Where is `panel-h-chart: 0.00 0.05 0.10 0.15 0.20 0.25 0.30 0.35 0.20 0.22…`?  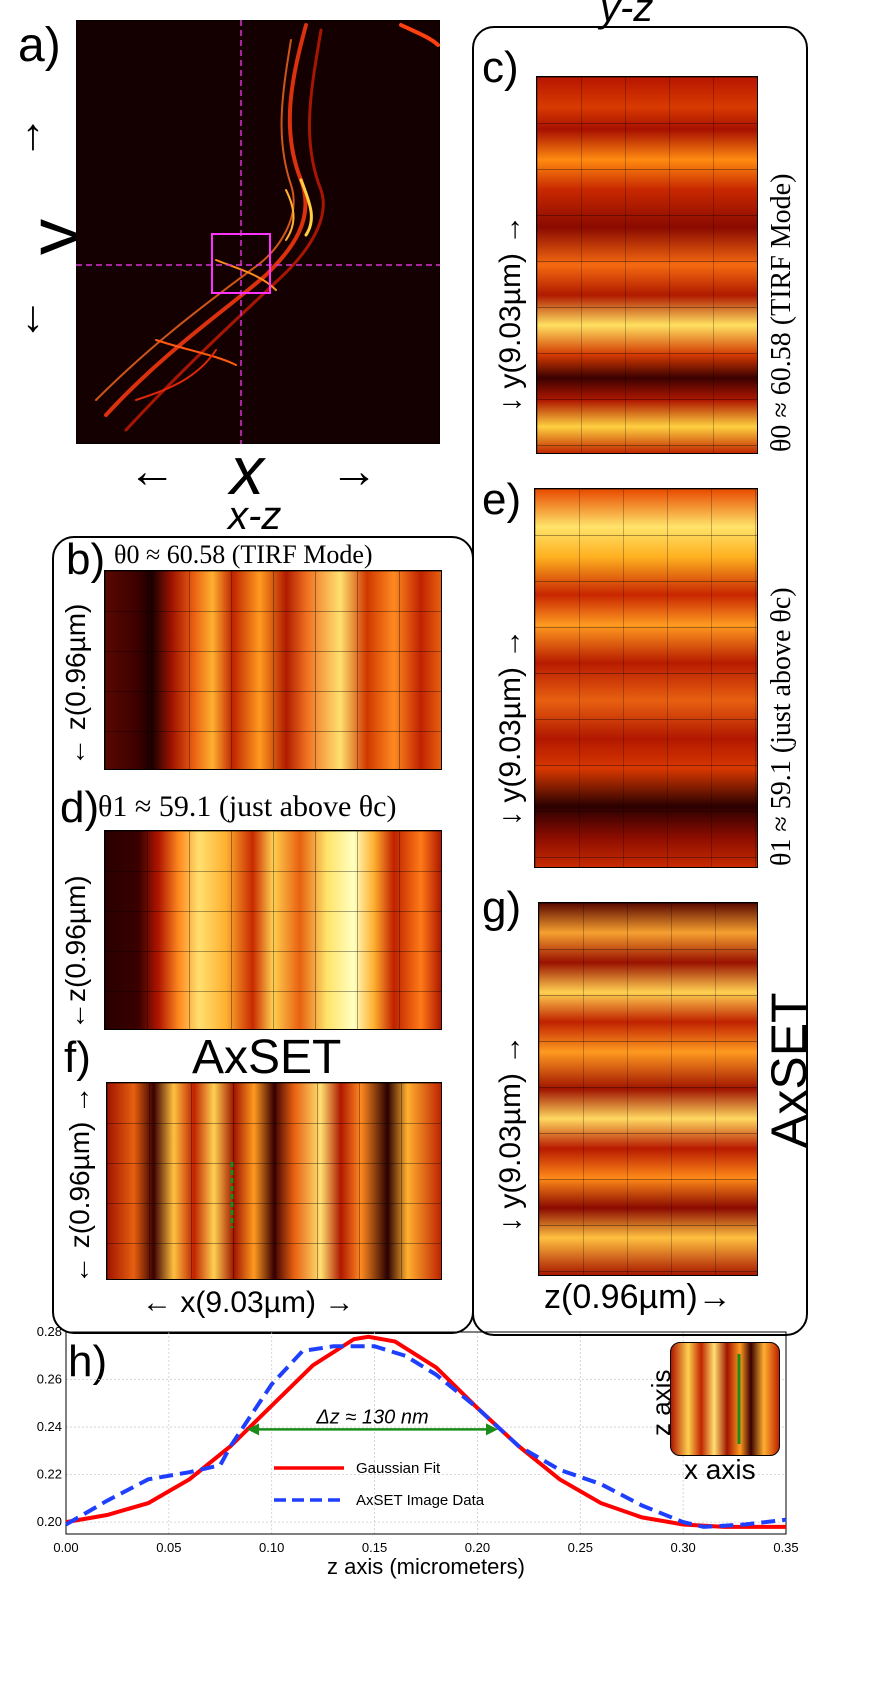 panel-h-chart: 0.00 0.05 0.10 0.15 0.20 0.25 0.30 0.35 0.20 0.22… is located at coordinates (418, 1451).